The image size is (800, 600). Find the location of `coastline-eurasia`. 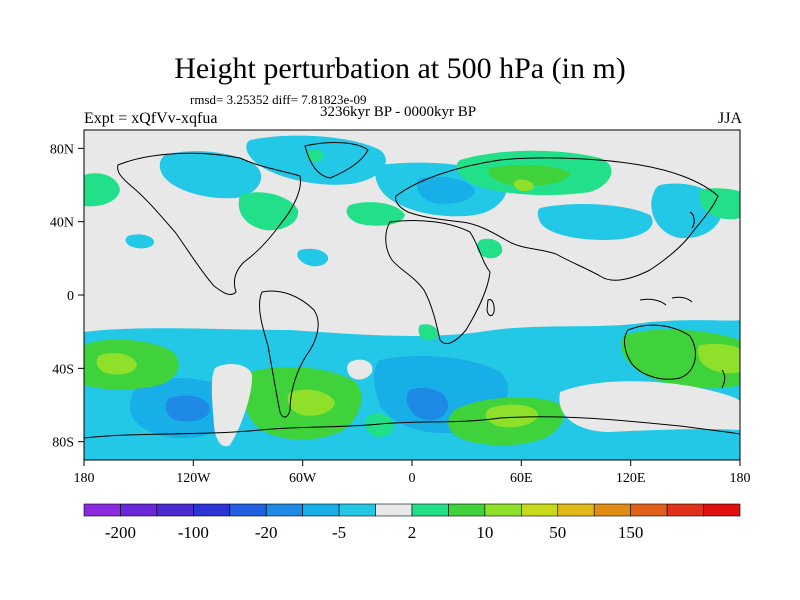

coastline-eurasia is located at coordinates (557, 219).